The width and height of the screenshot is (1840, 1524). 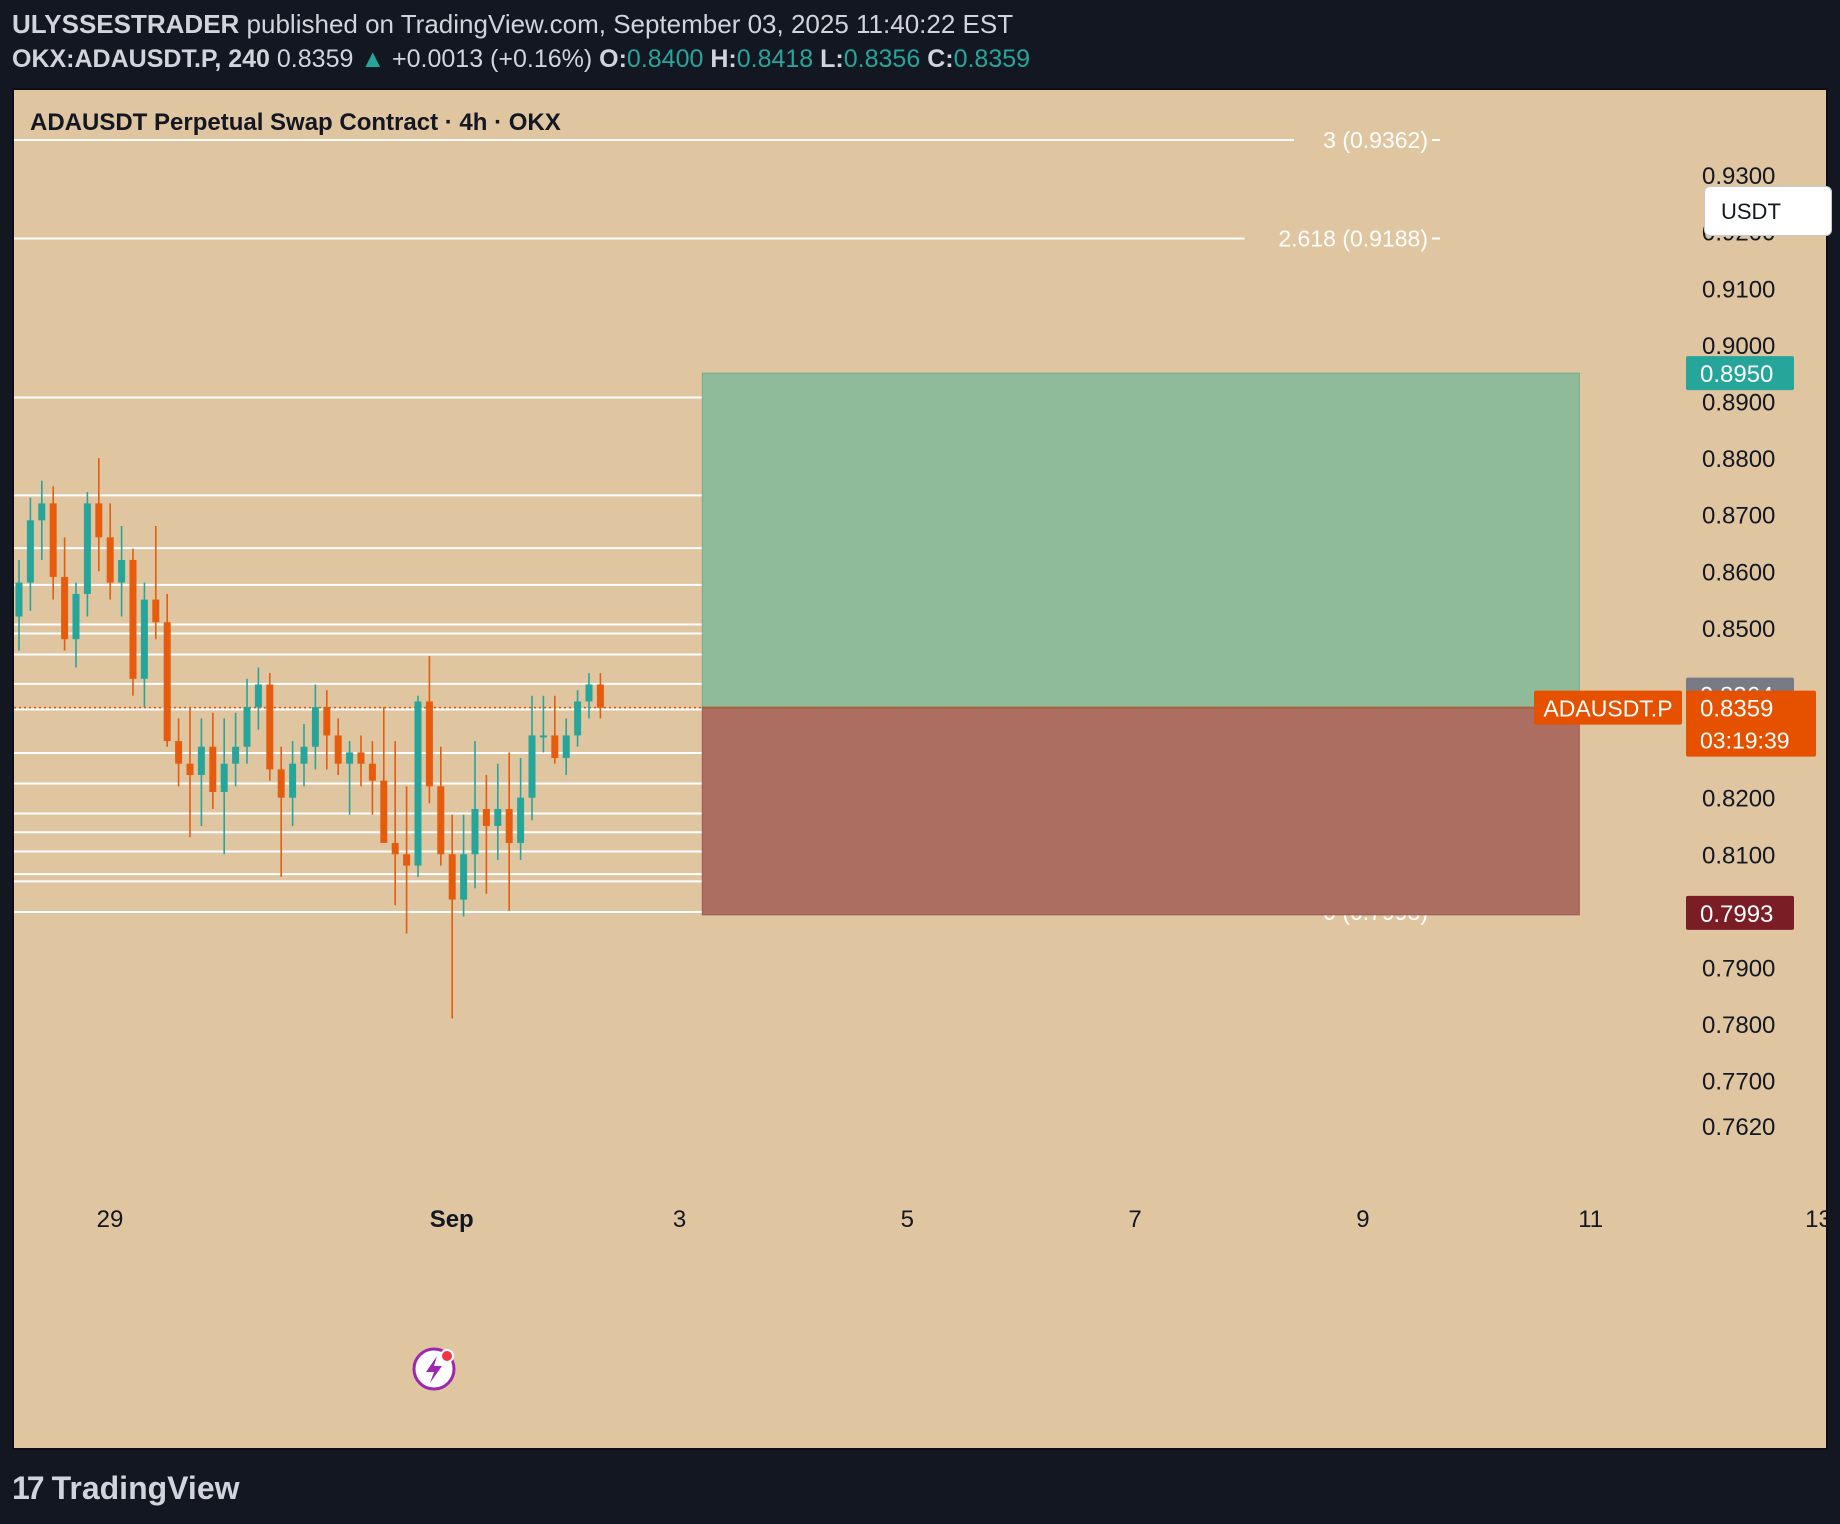 I want to click on fib-level-label: 2.618 (0.9188), so click(x=1353, y=238).